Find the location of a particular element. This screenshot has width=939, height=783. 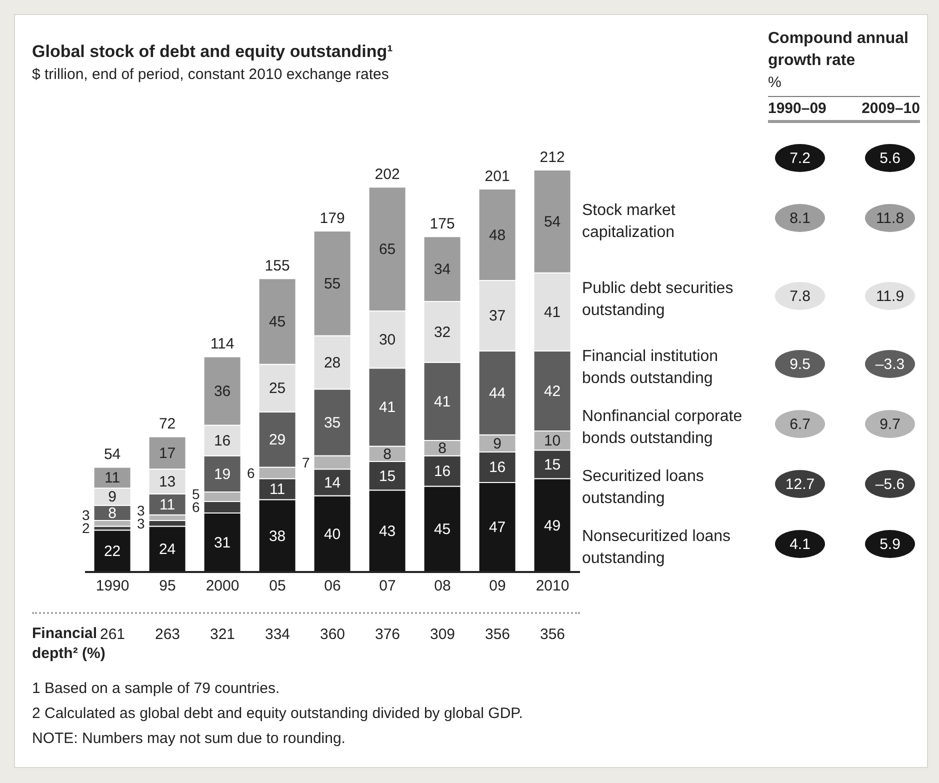

data-label: 55 is located at coordinates (332, 283).